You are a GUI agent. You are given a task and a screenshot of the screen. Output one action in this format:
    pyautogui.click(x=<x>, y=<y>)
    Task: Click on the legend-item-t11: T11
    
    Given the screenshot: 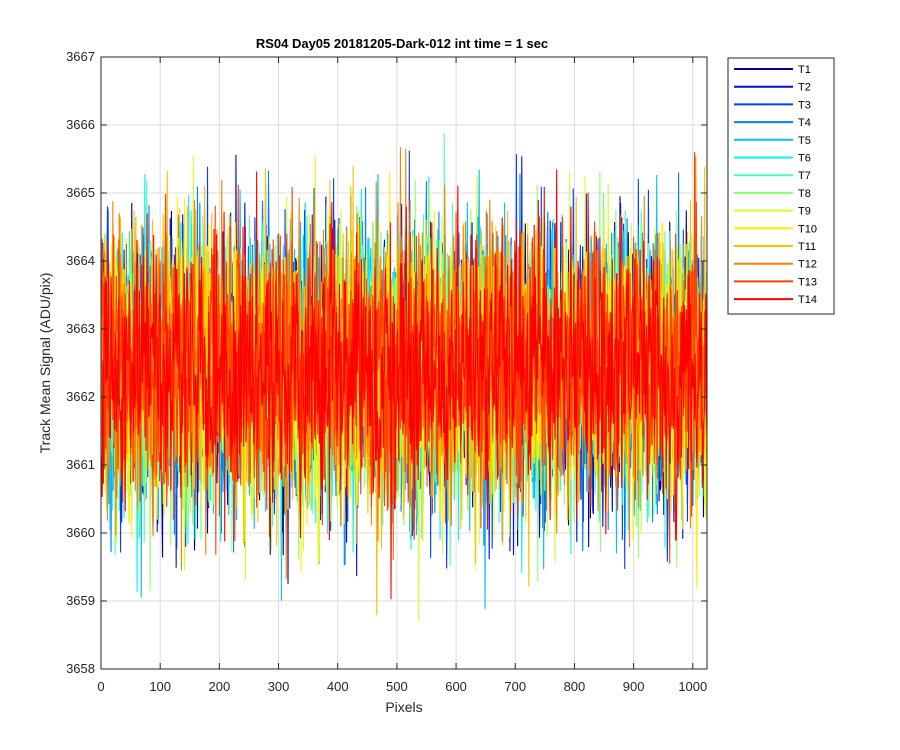 What is the action you would take?
    pyautogui.click(x=775, y=247)
    